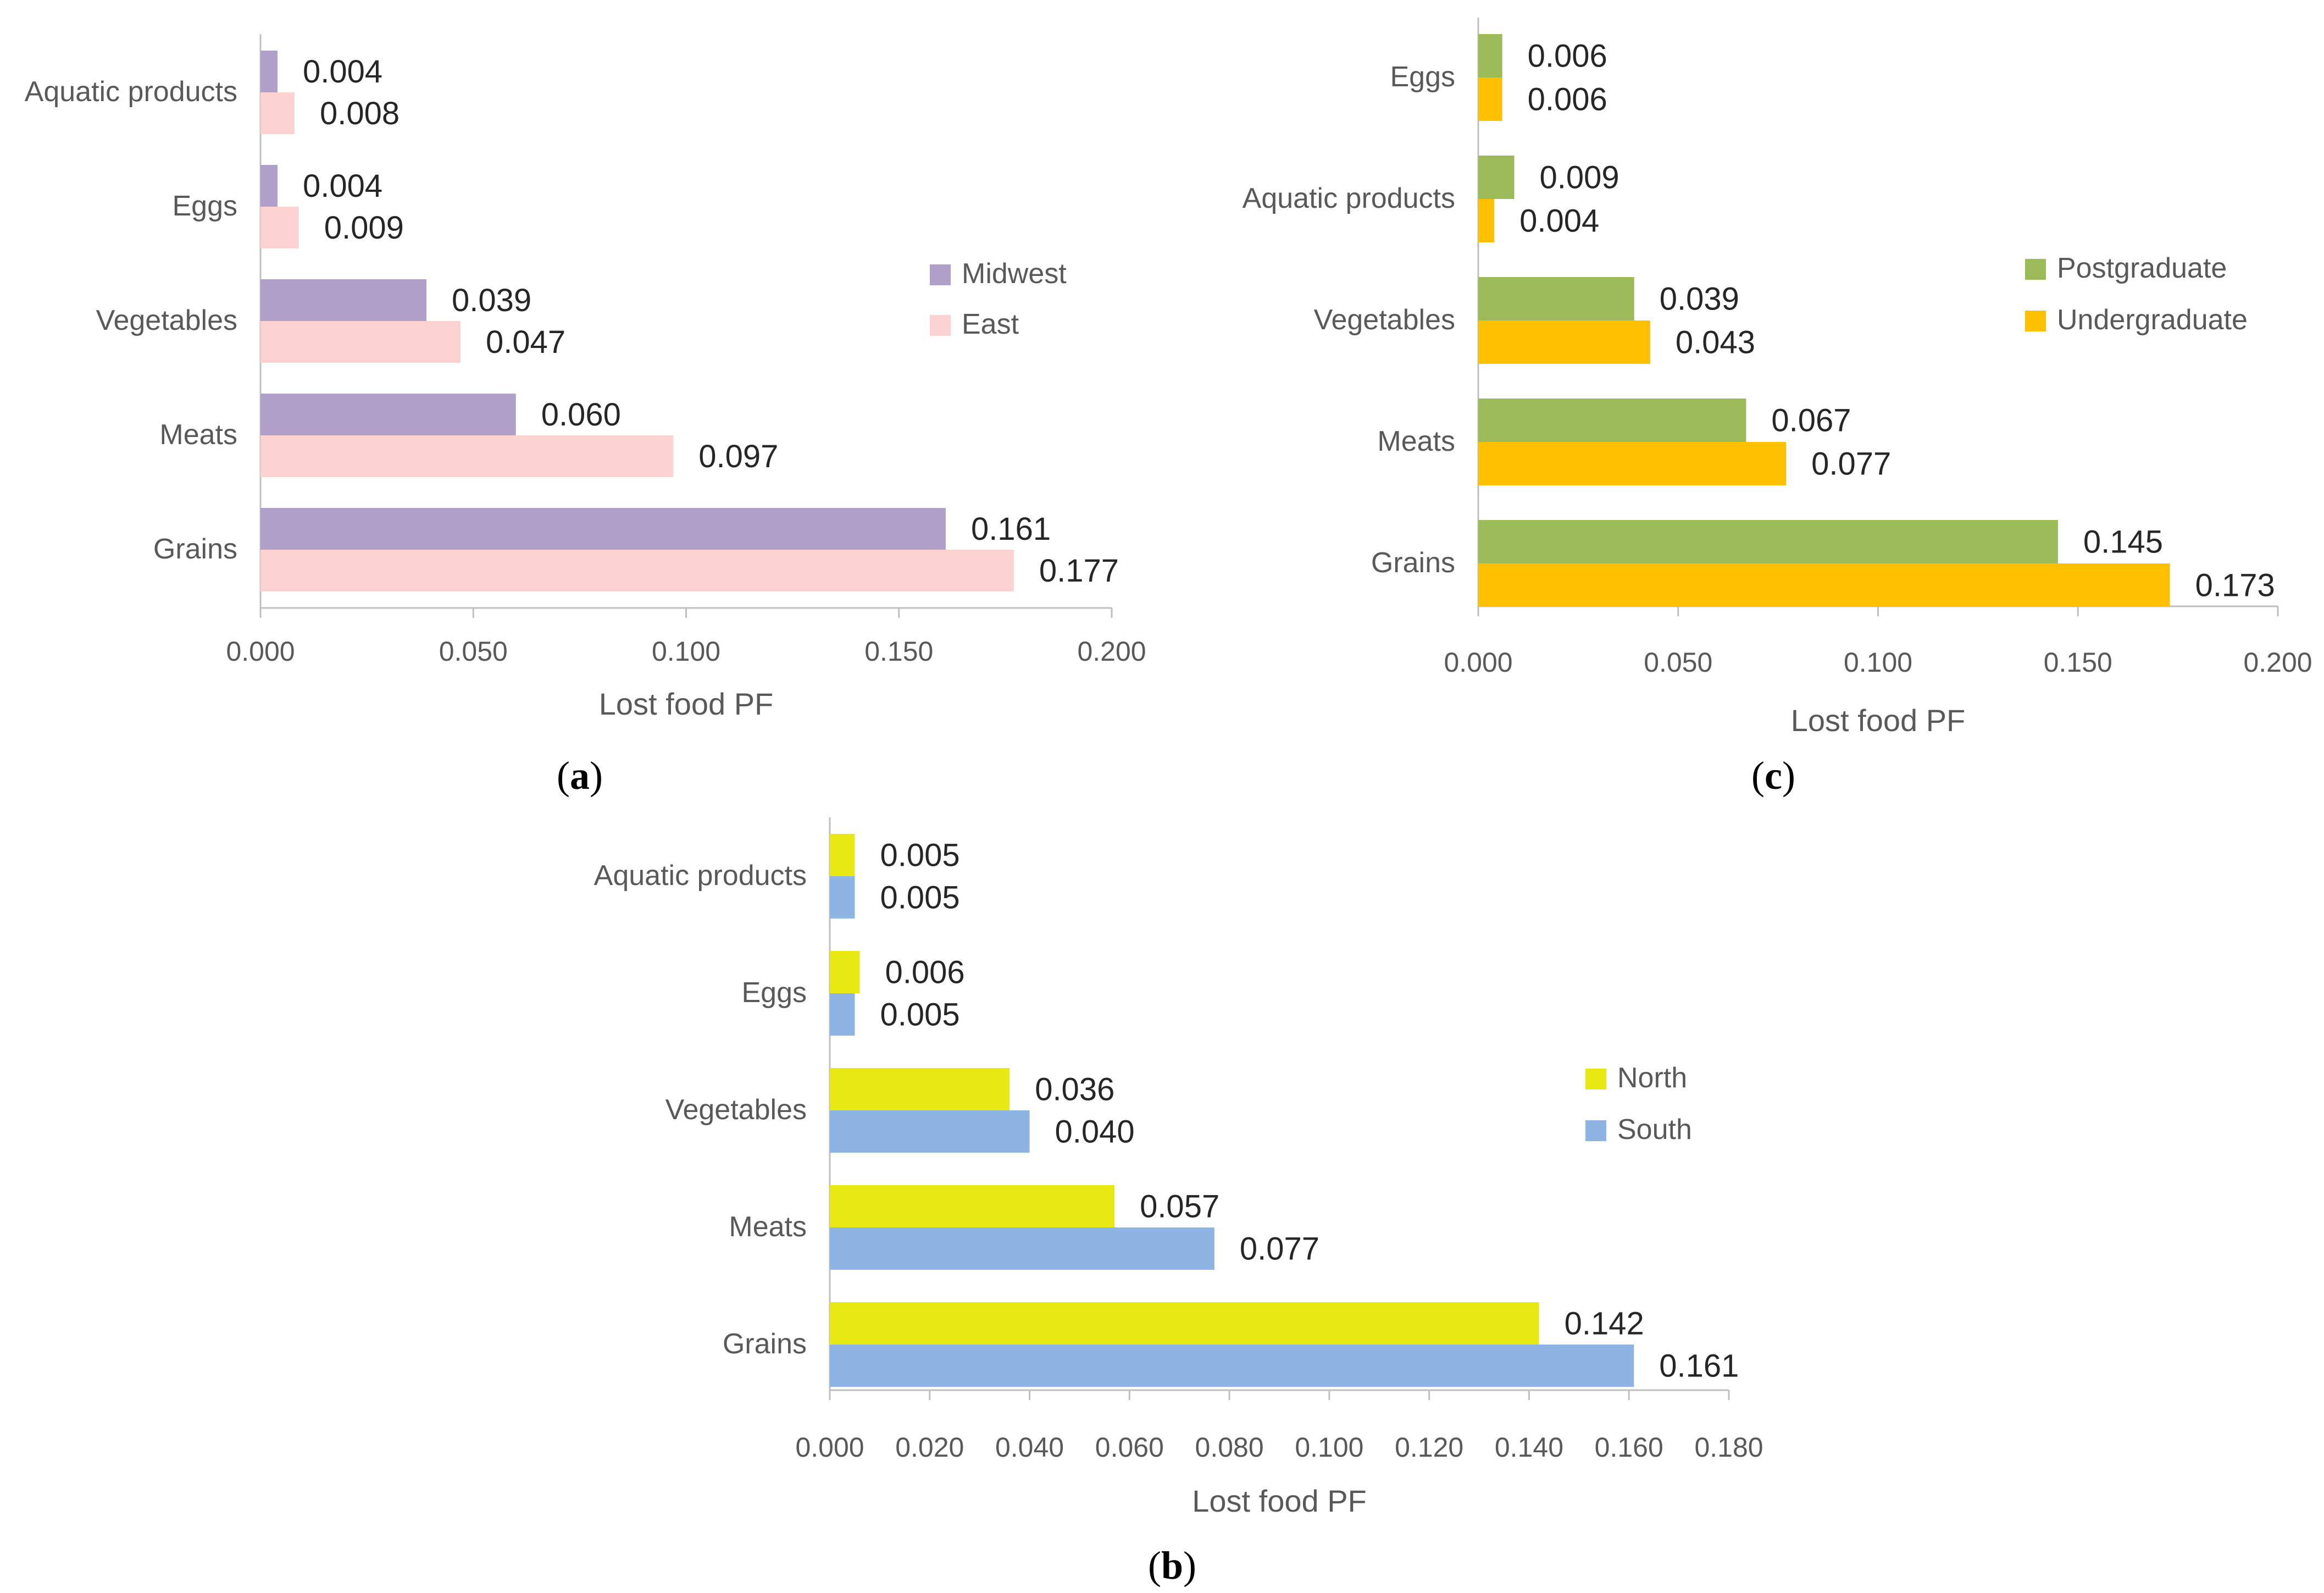 The width and height of the screenshot is (2324, 1593). What do you see at coordinates (1729, 1447) in the screenshot?
I see `x-tick-label: 0.180` at bounding box center [1729, 1447].